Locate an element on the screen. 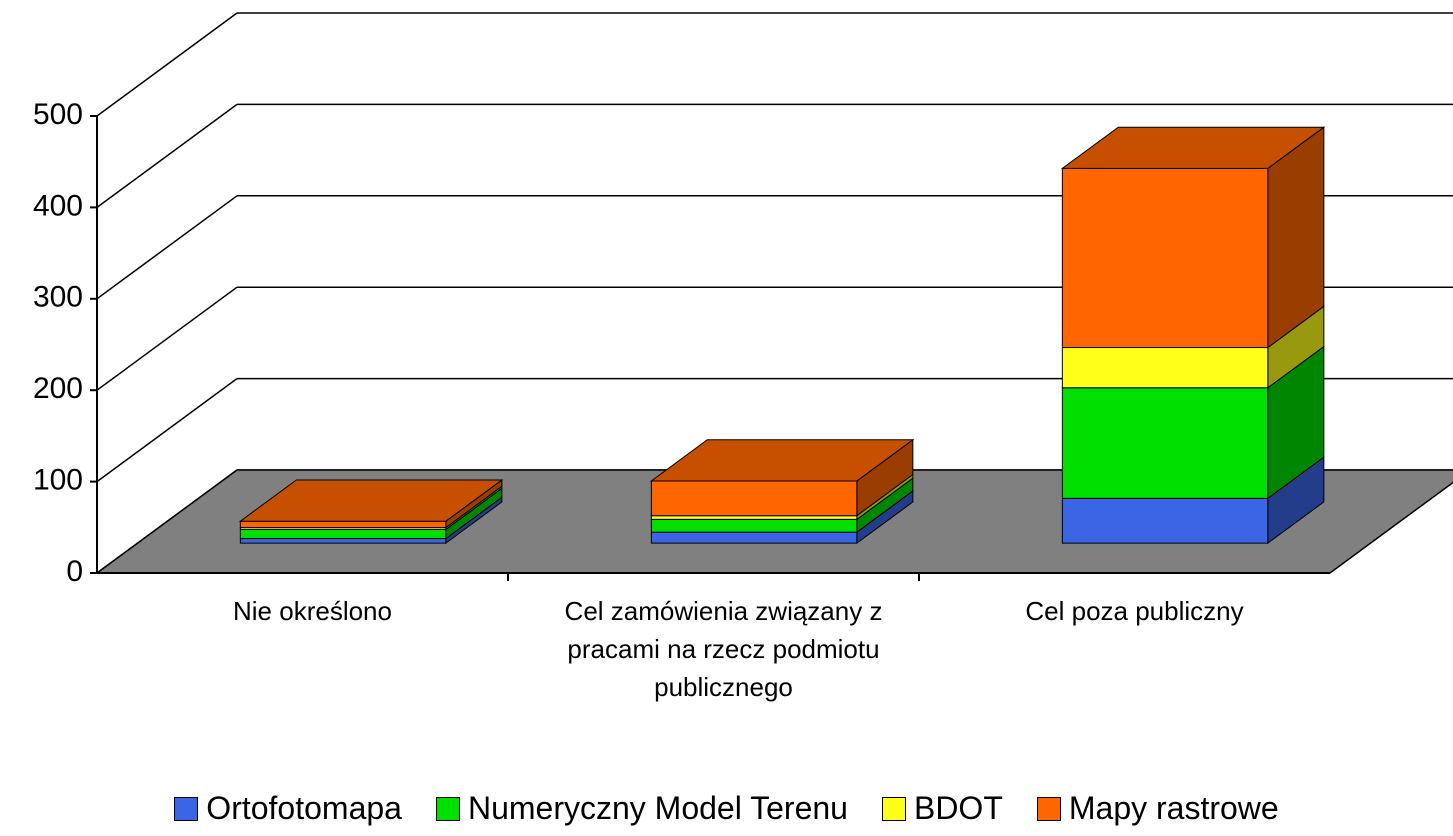 This screenshot has height=836, width=1453. y-tick-label: 0 is located at coordinates (74, 571).